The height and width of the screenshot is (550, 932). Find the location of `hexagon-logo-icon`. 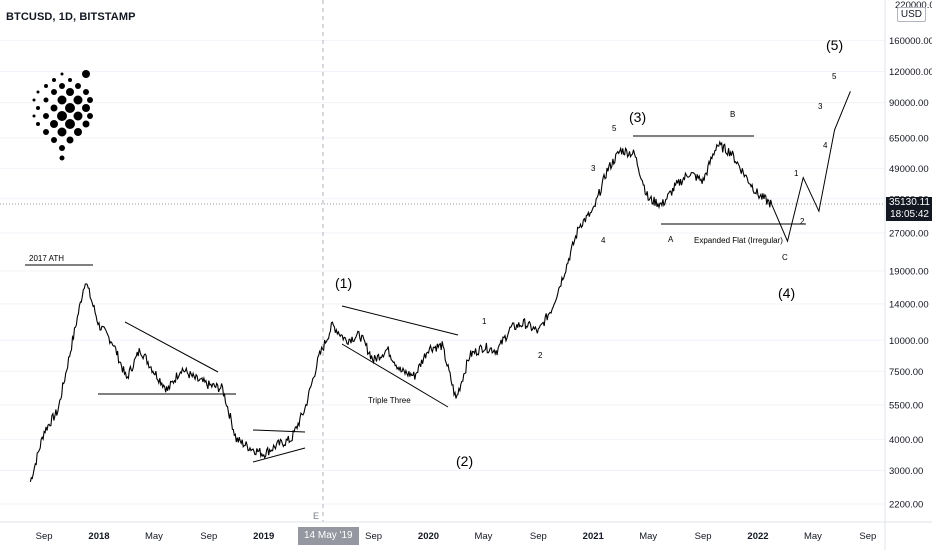

hexagon-logo-icon is located at coordinates (62, 115).